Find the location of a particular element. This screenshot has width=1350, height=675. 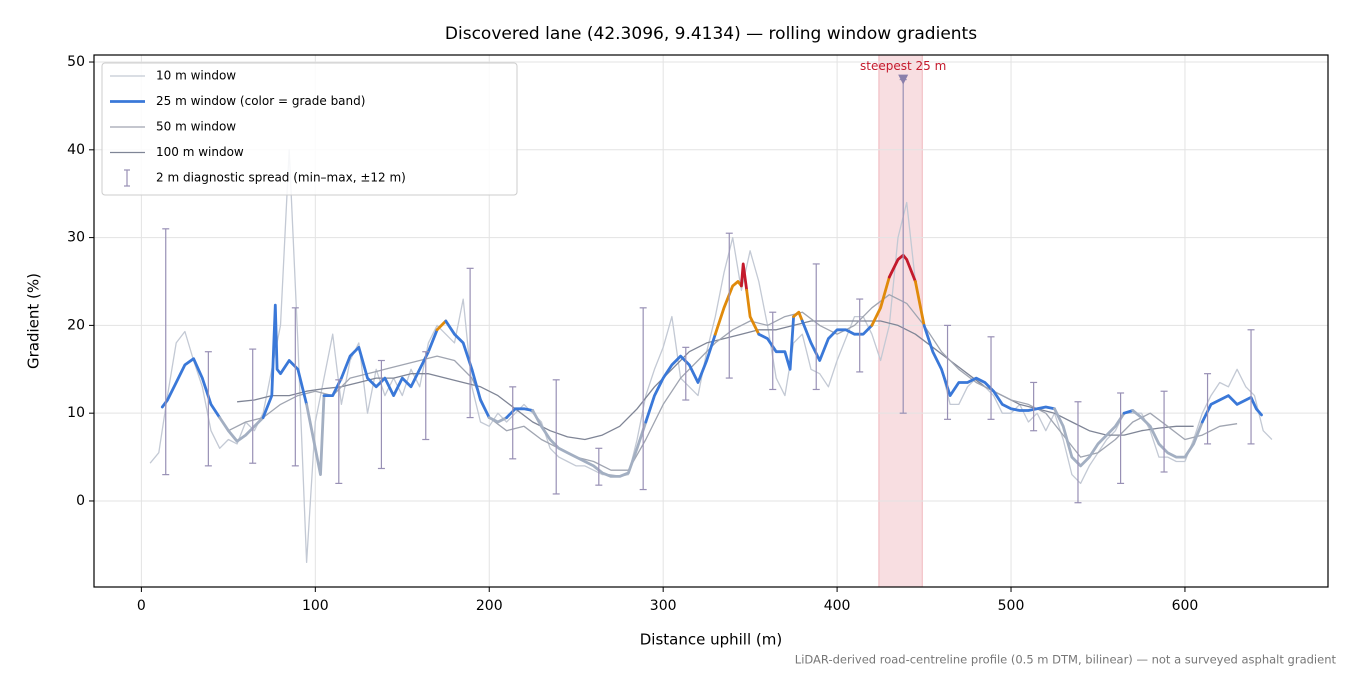

legend-box is located at coordinates (309, 129).